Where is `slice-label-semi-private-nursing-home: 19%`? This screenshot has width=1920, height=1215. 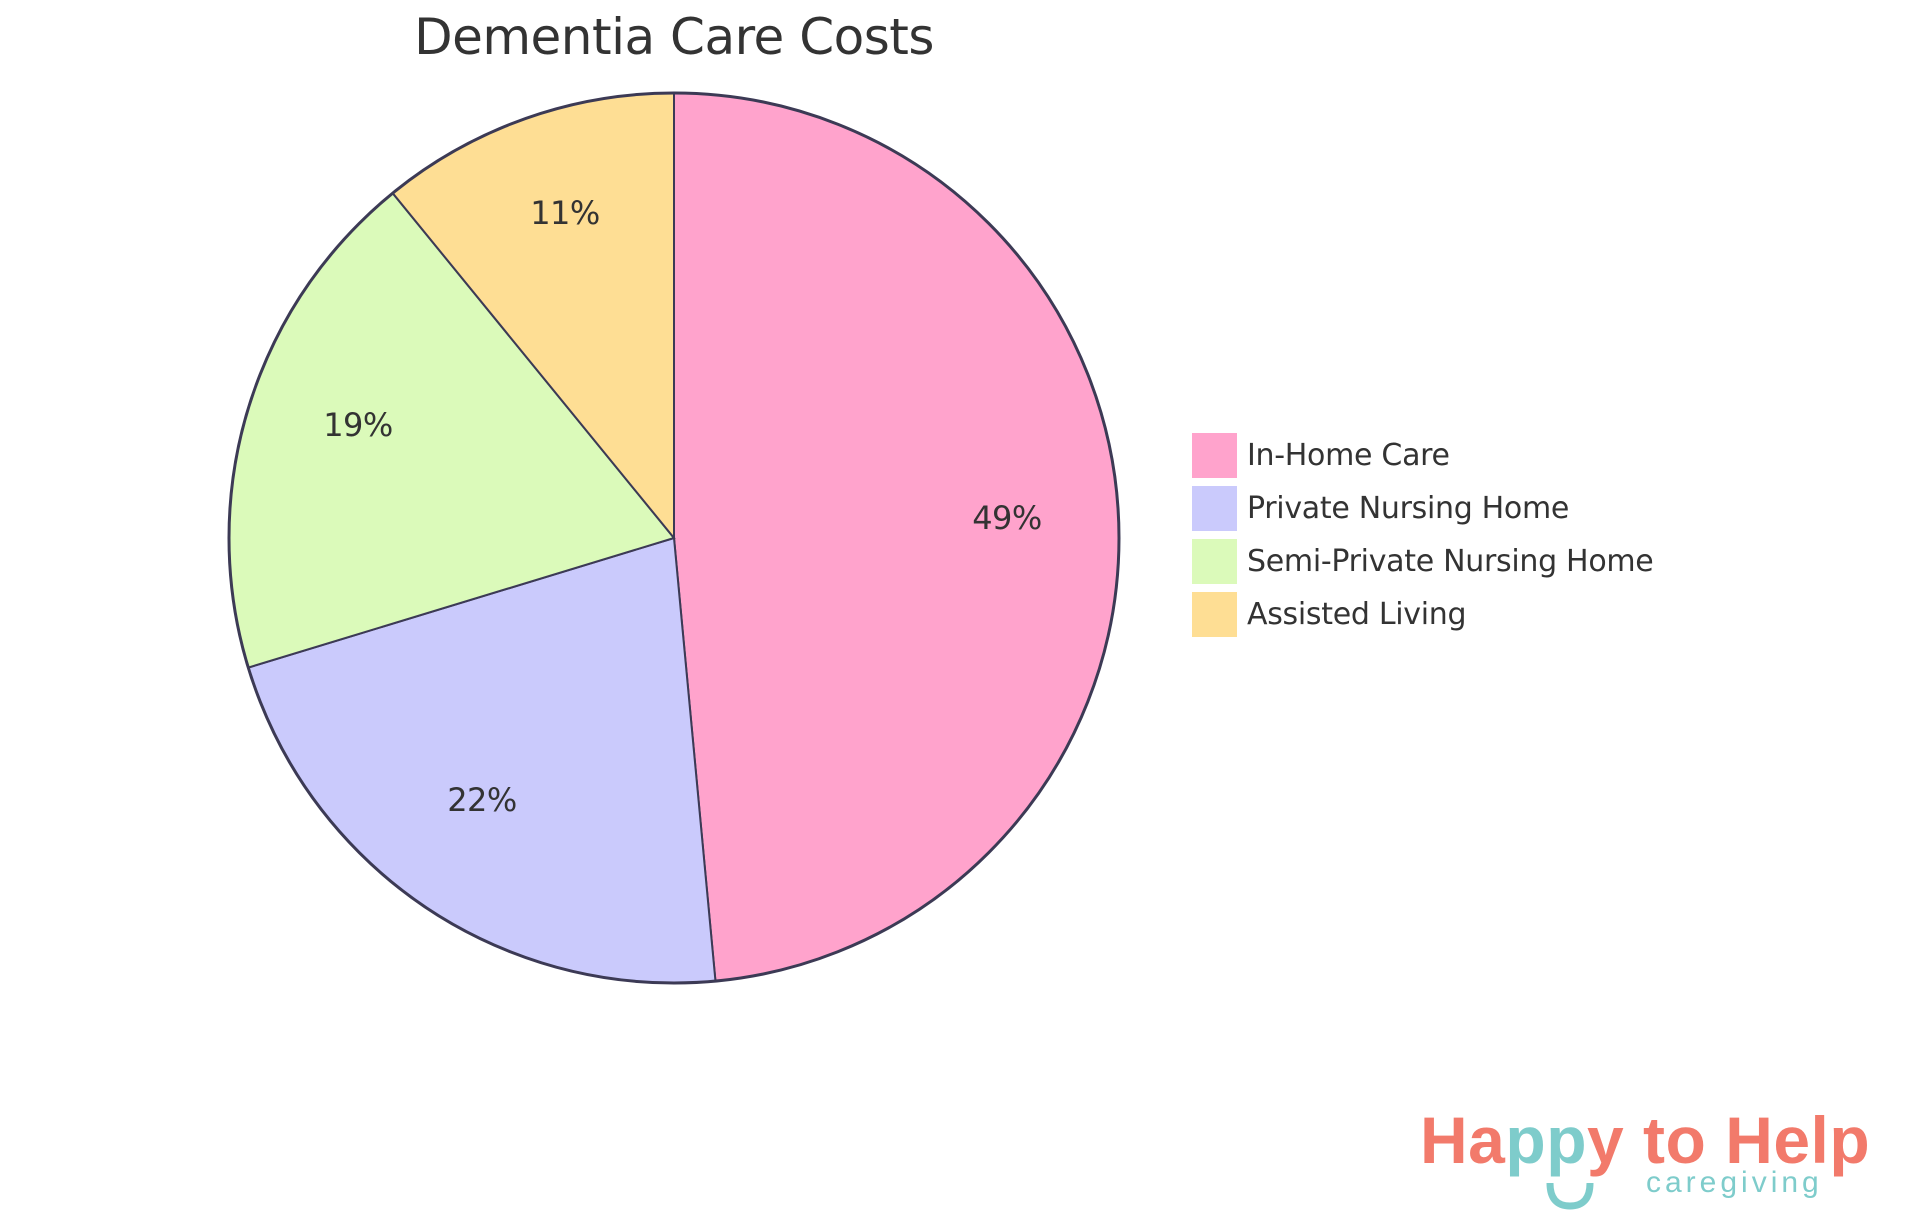
slice-label-semi-private-nursing-home: 19% is located at coordinates (358, 425).